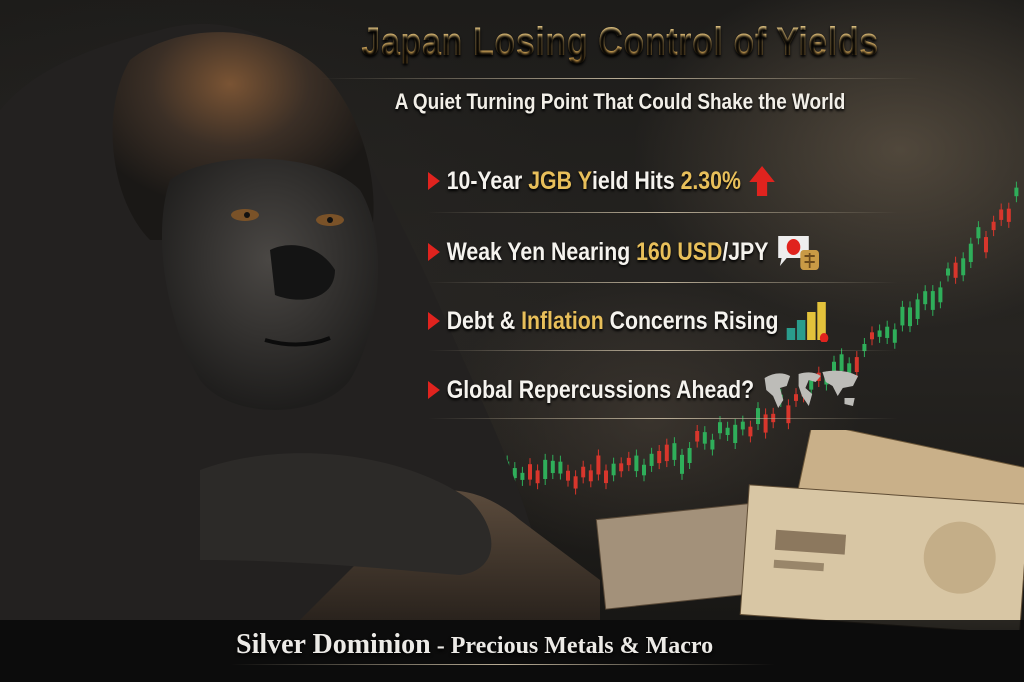  Describe the element at coordinates (600, 390) in the screenshot. I see `bullet-text: Global Repercussions Ahead?` at that location.